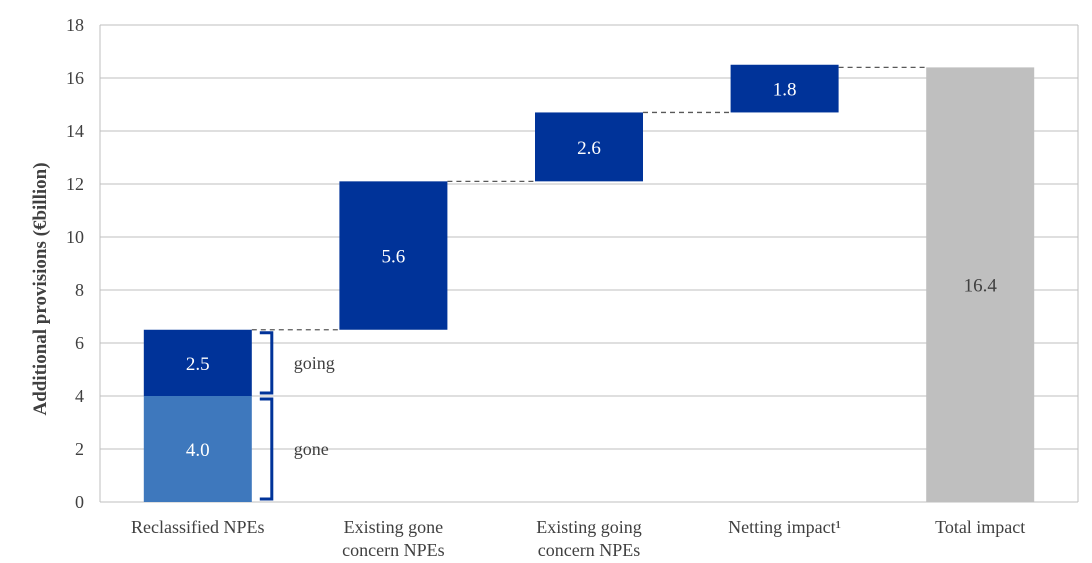 This screenshot has width=1092, height=563. What do you see at coordinates (297, 416) in the screenshot?
I see `braces: going gone` at bounding box center [297, 416].